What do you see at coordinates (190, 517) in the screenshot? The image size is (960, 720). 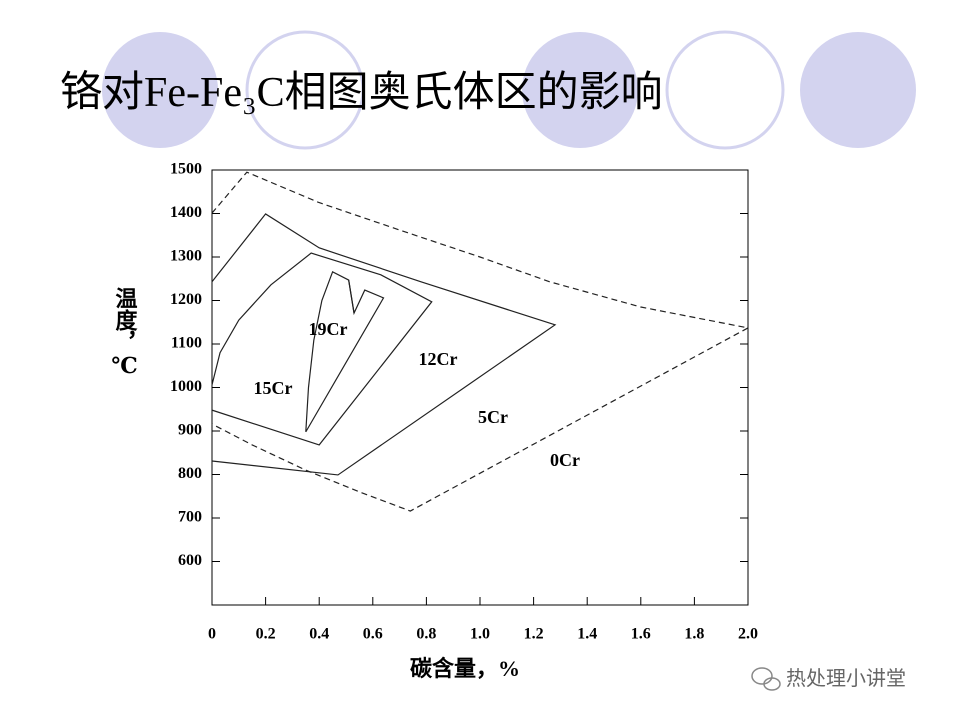 I see `y-tick-label: 700` at bounding box center [190, 517].